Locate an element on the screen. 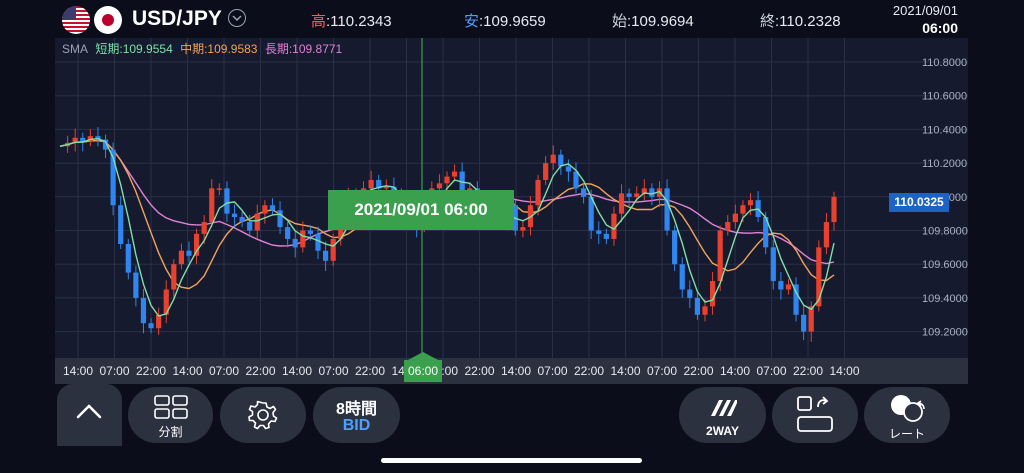 The image size is (1024, 473). low-price: 安:109.9659 is located at coordinates (505, 21).